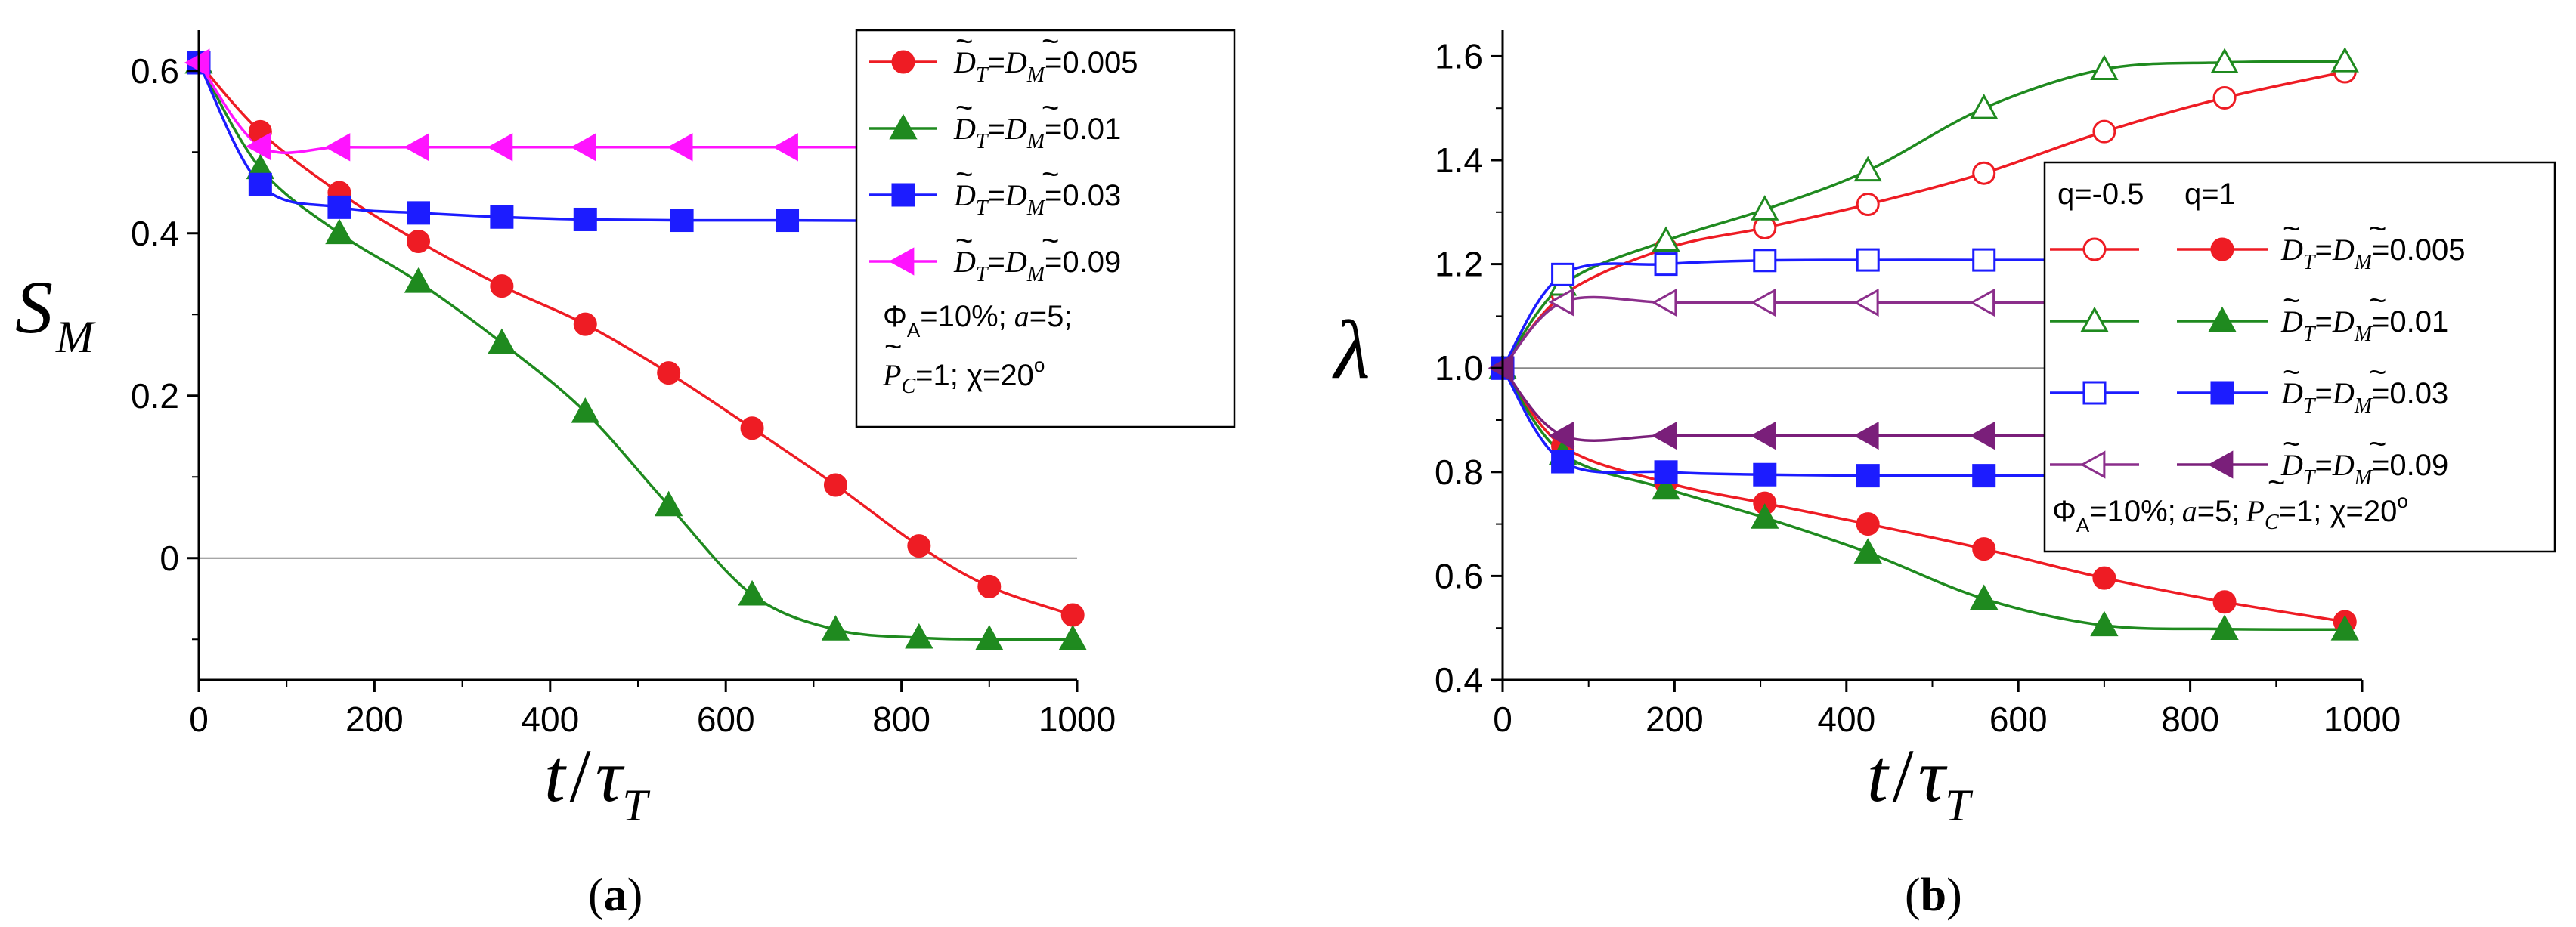  Describe the element at coordinates (1459, 160) in the screenshot. I see `y-tick-label: 1.4` at that location.